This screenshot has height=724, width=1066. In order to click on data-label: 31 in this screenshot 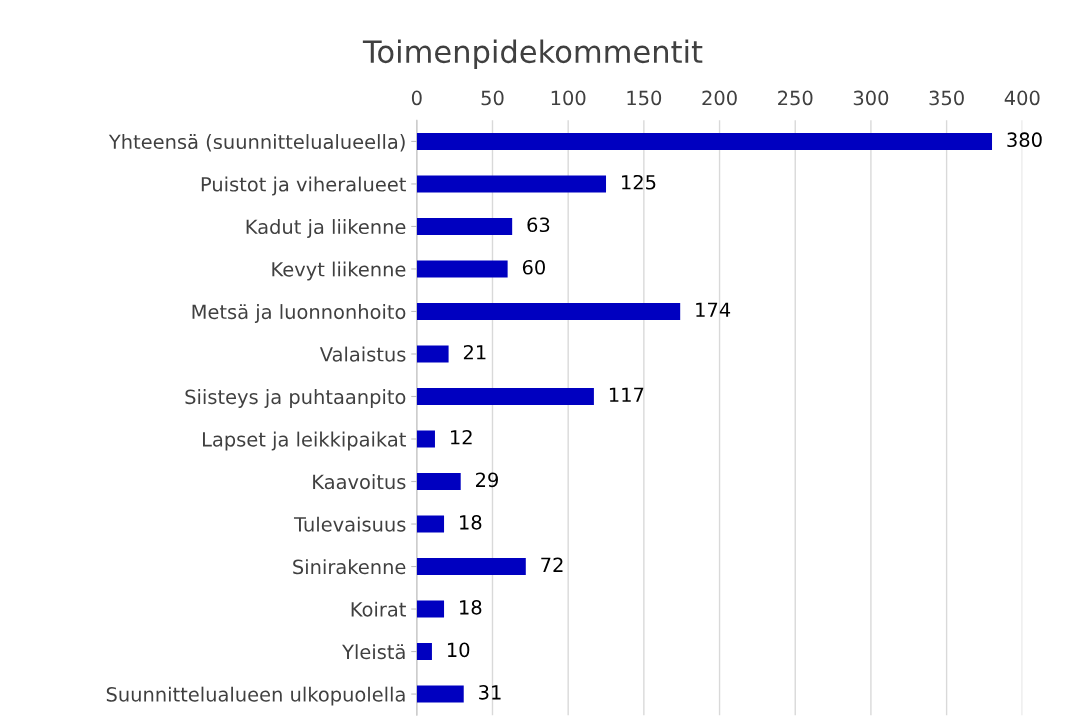, I will do `click(490, 692)`.